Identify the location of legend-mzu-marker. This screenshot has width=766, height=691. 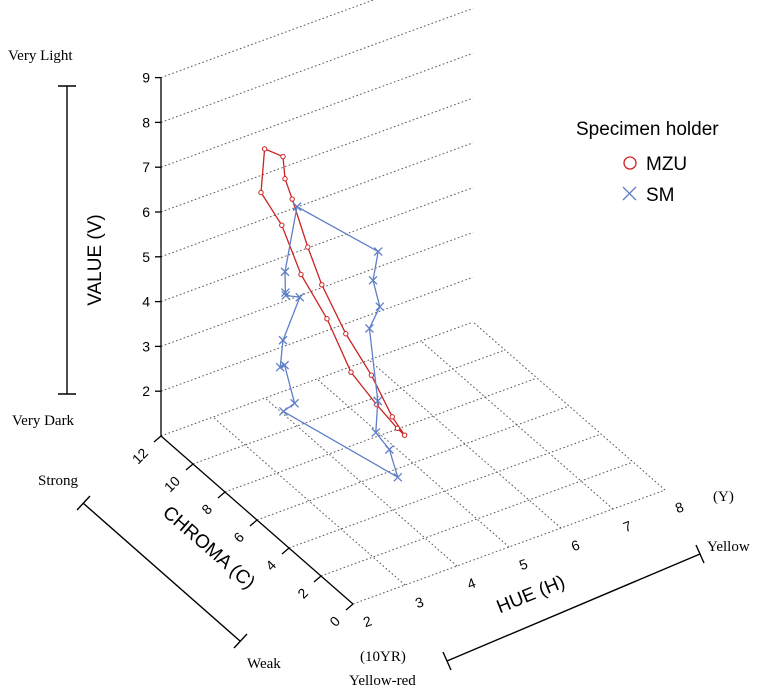
(630, 163).